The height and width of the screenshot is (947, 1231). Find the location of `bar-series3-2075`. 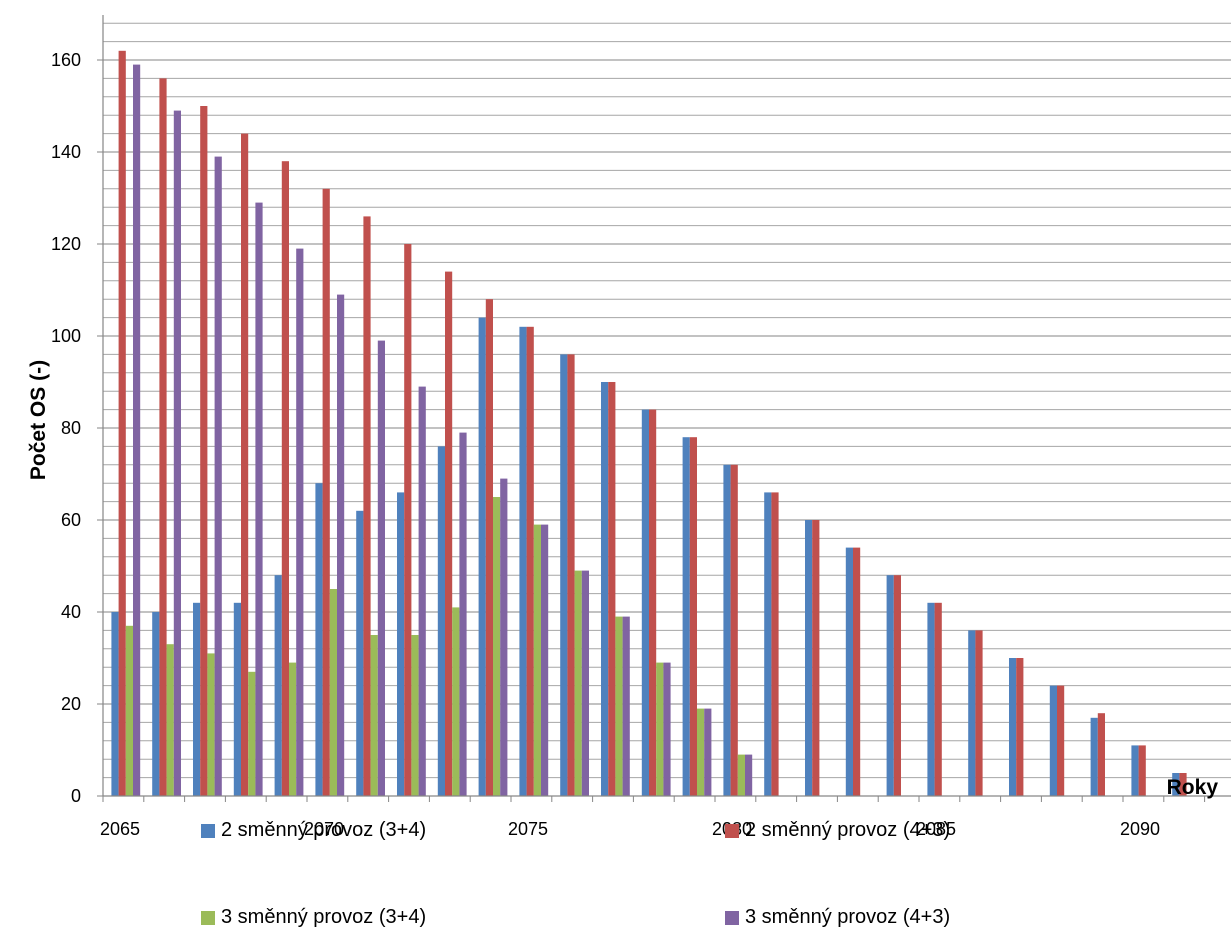

bar-series3-2075 is located at coordinates (537, 660).